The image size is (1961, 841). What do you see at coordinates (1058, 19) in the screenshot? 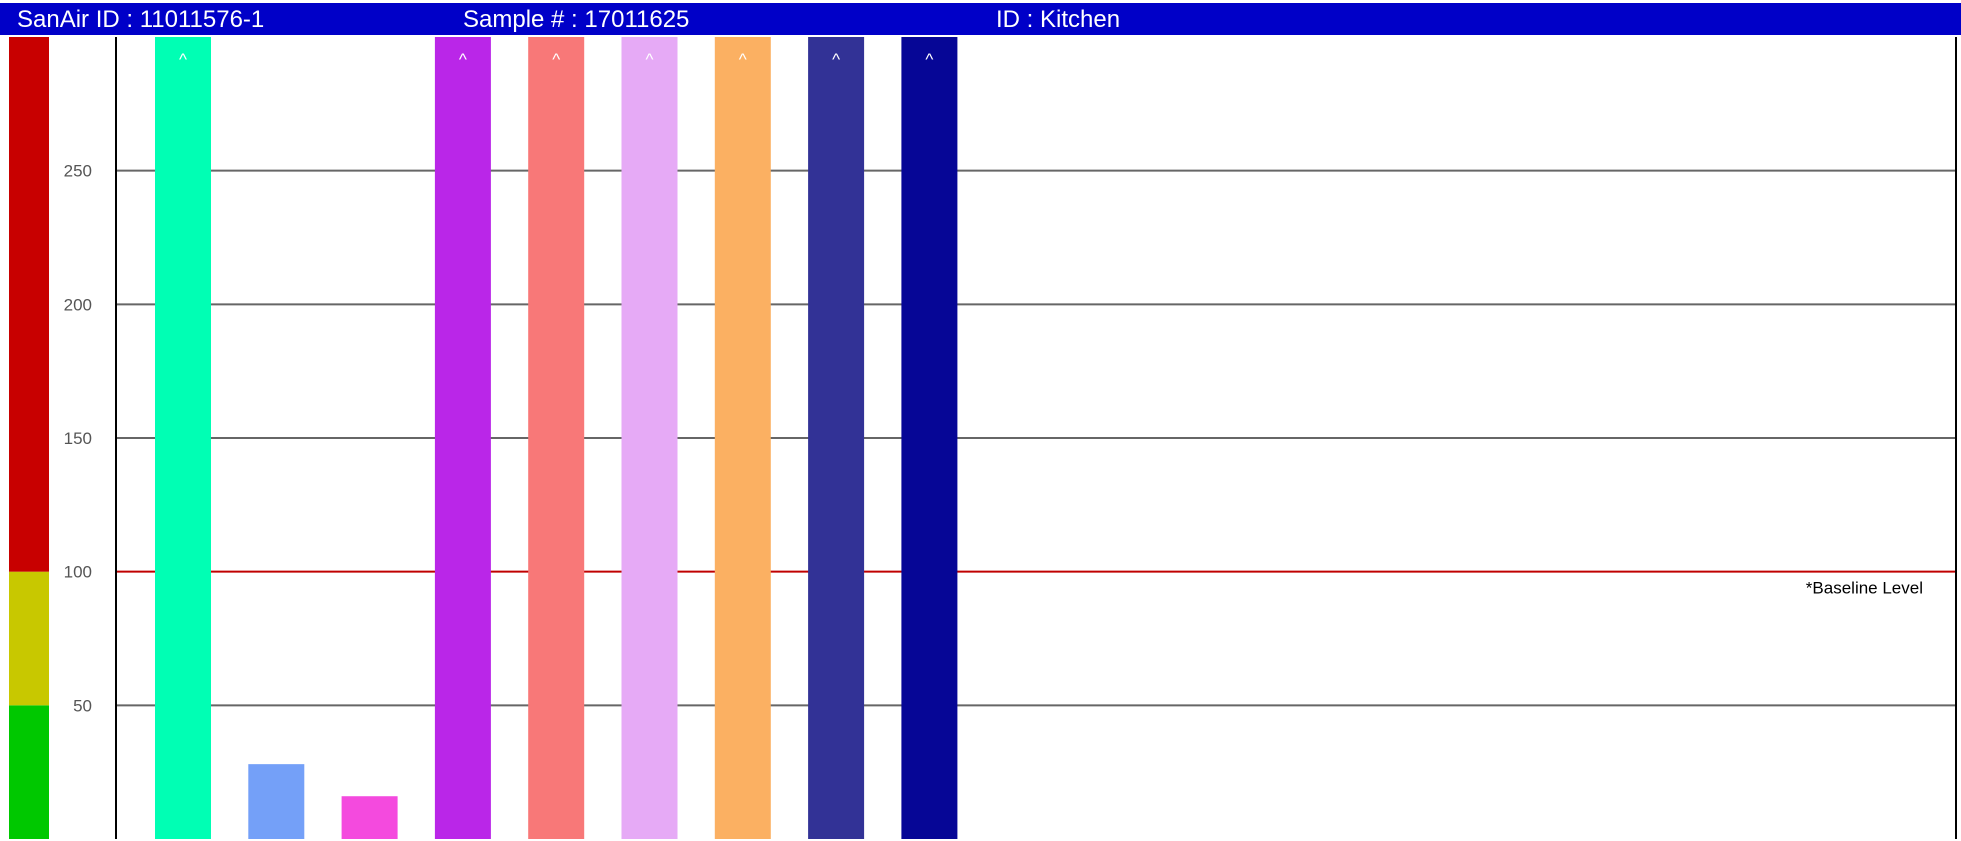
I see `location-id-label: ID : Kitchen` at bounding box center [1058, 19].